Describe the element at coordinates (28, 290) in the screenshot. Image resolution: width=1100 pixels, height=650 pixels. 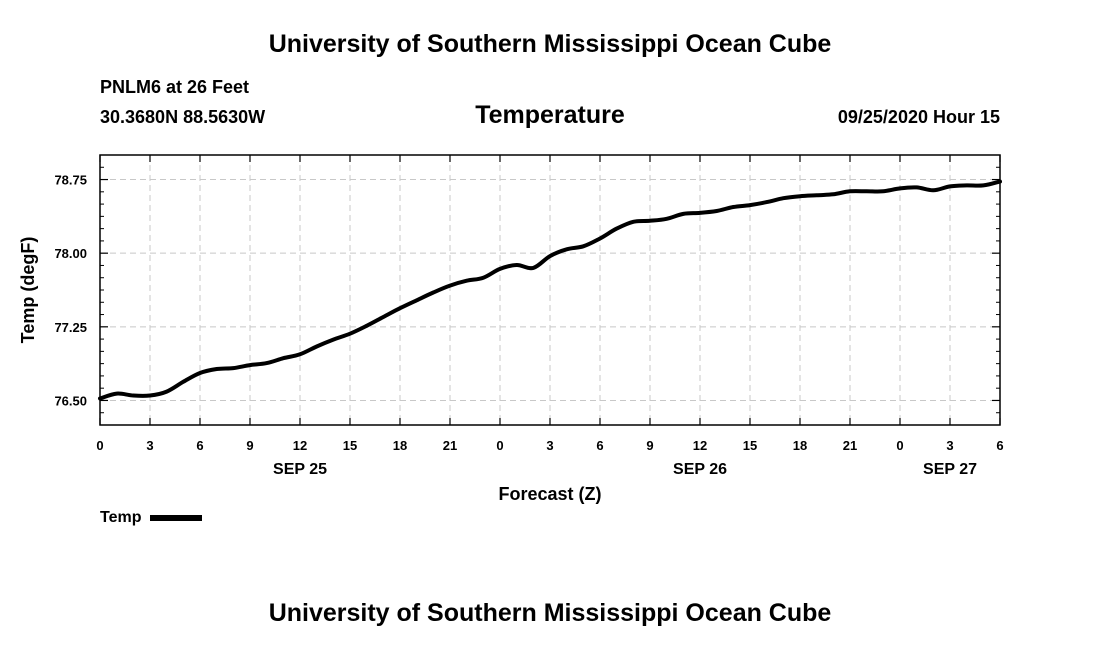
I see `y-axis-title: Temp (degF)` at that location.